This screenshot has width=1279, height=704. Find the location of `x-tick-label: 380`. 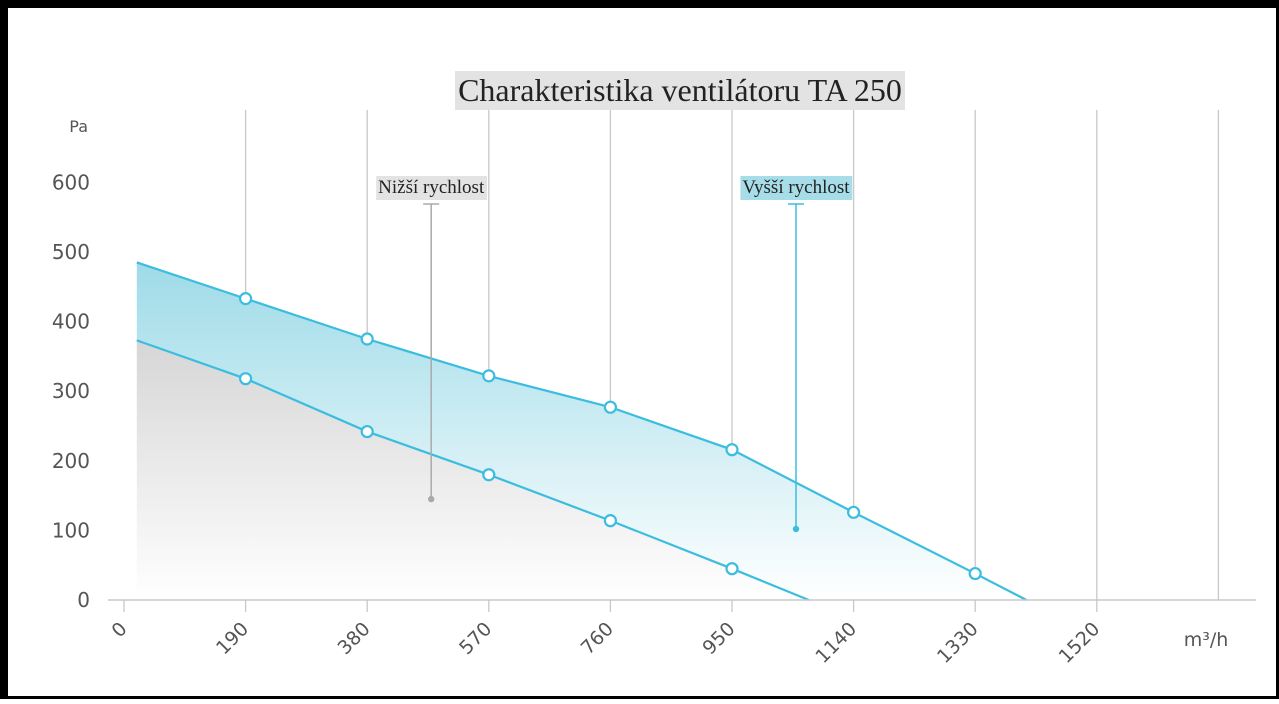

x-tick-label: 380 is located at coordinates (354, 638).